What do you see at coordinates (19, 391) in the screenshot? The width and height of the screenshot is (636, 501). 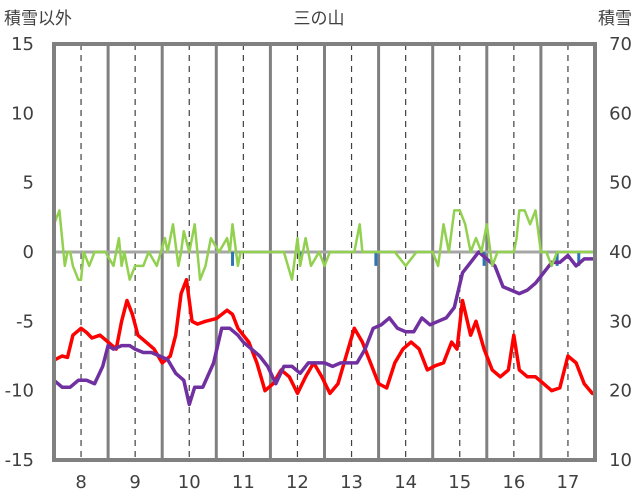 I see `left-tick-label: -10` at bounding box center [19, 391].